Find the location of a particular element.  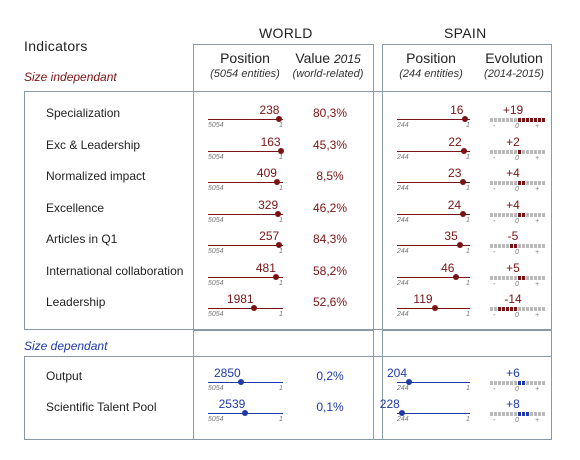

evolution-value: -5 is located at coordinates (513, 236).